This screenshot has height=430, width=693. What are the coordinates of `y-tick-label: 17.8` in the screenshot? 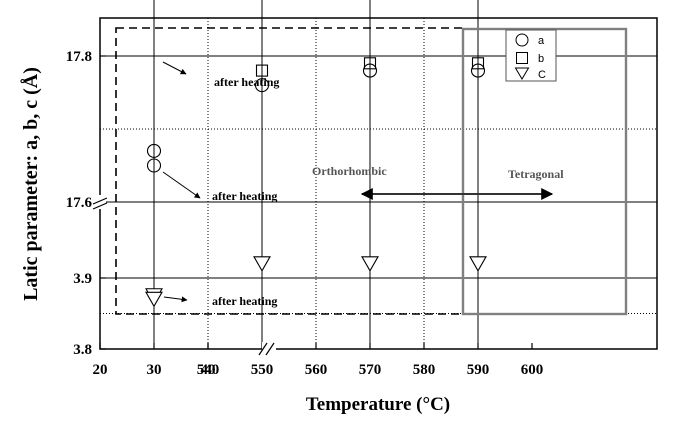 It's located at (79, 57).